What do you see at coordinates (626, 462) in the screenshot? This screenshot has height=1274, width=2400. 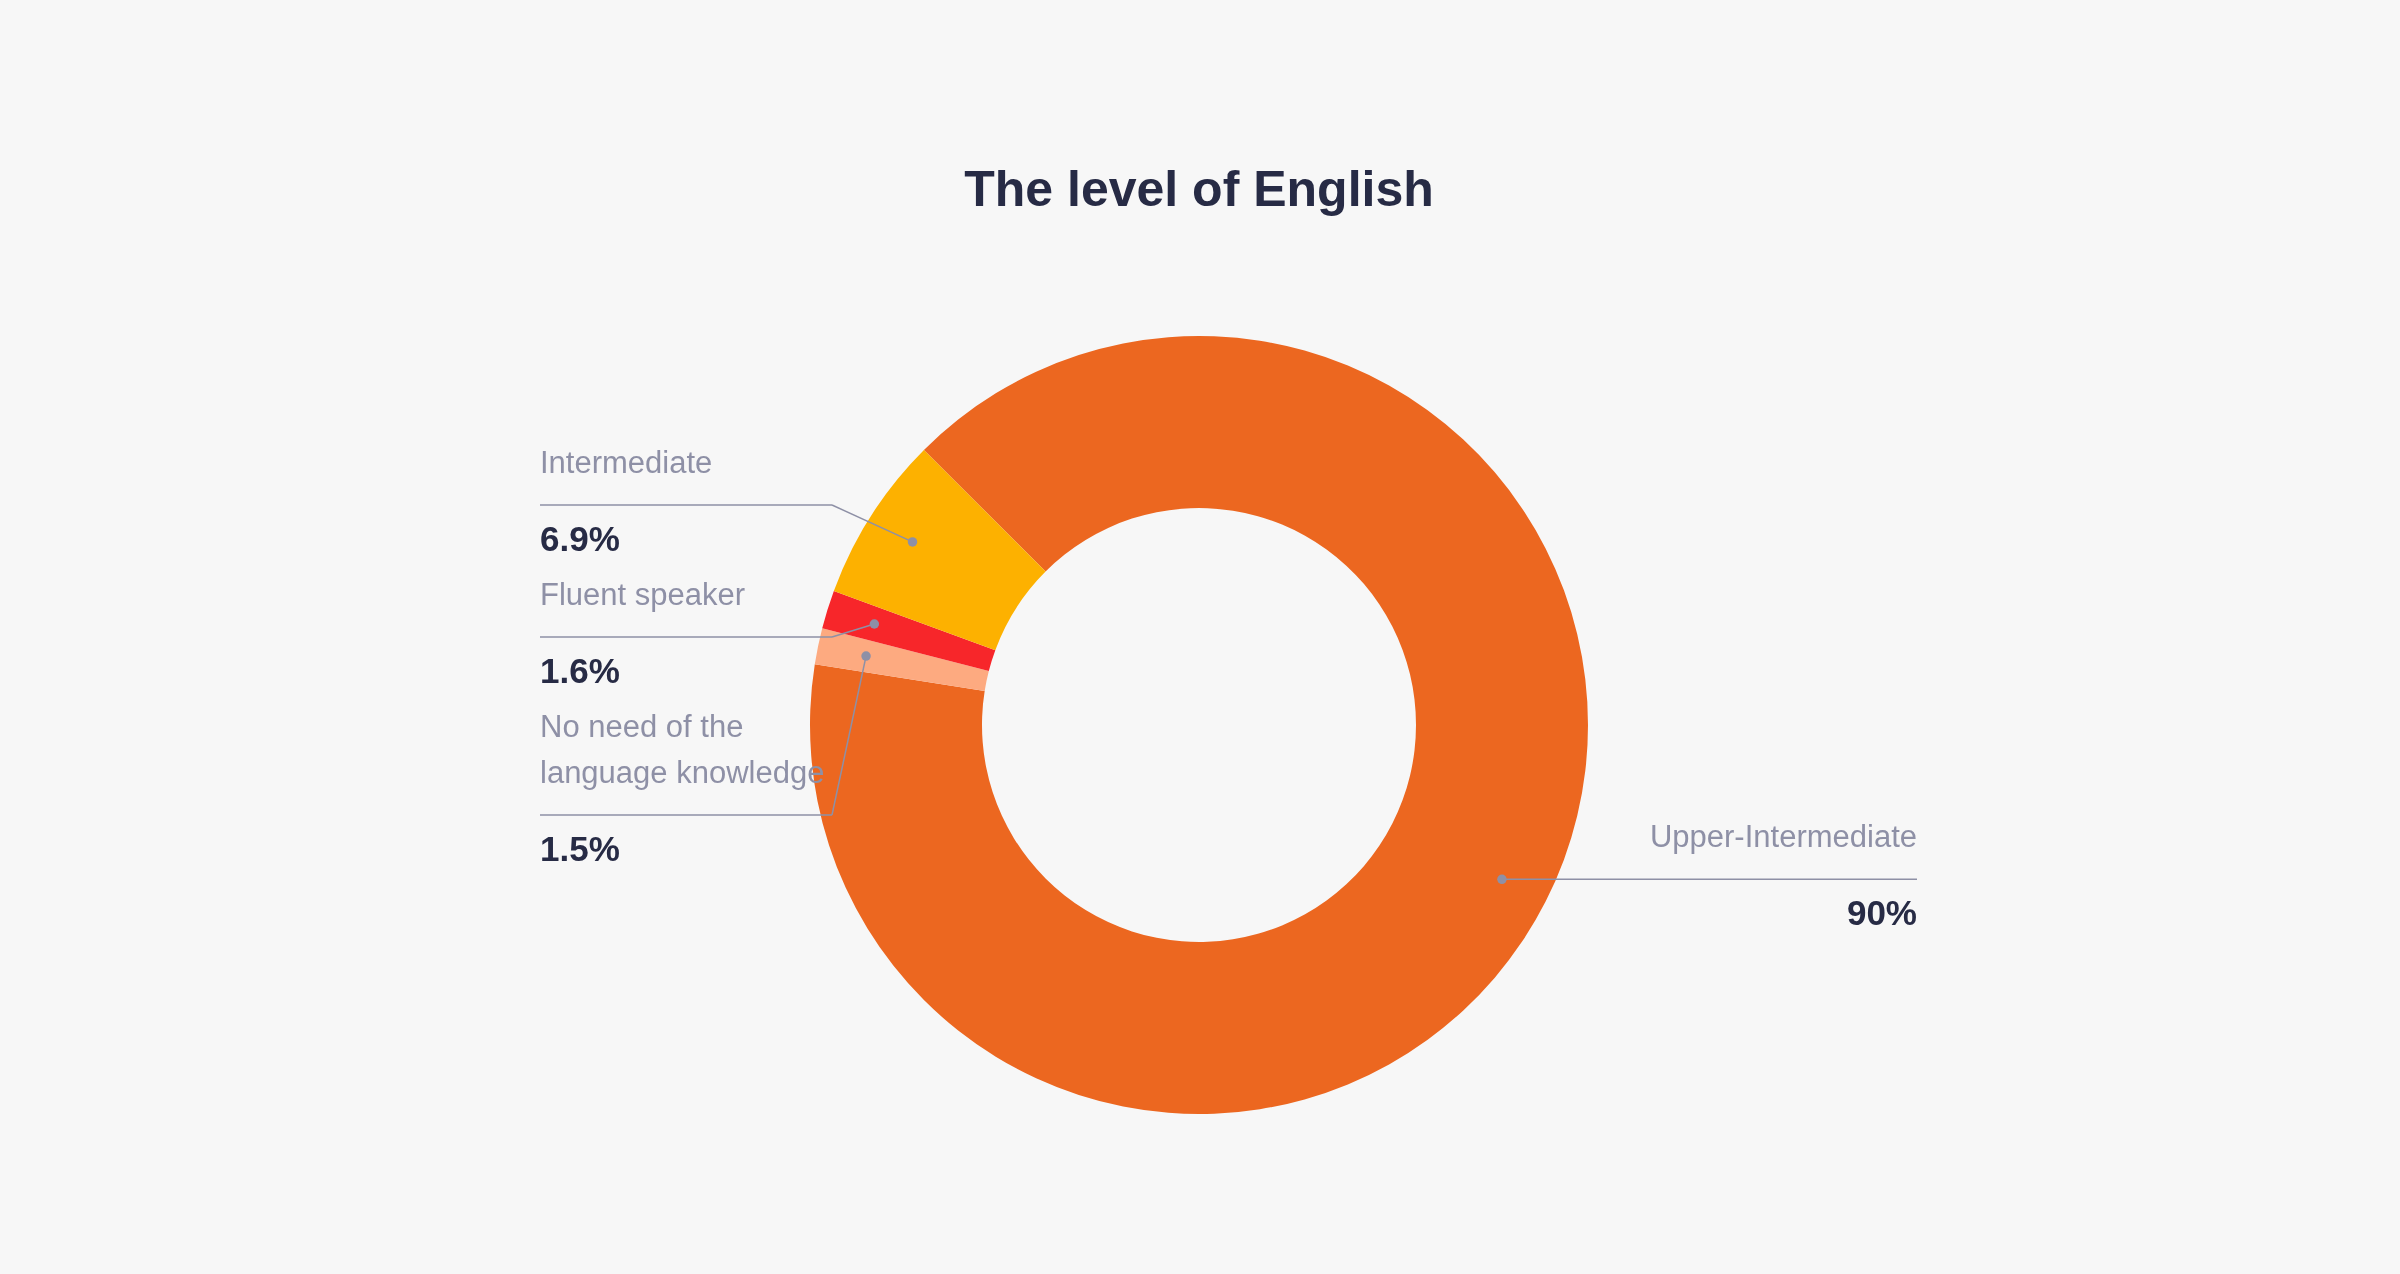 I see `slice-label: Intermediate` at bounding box center [626, 462].